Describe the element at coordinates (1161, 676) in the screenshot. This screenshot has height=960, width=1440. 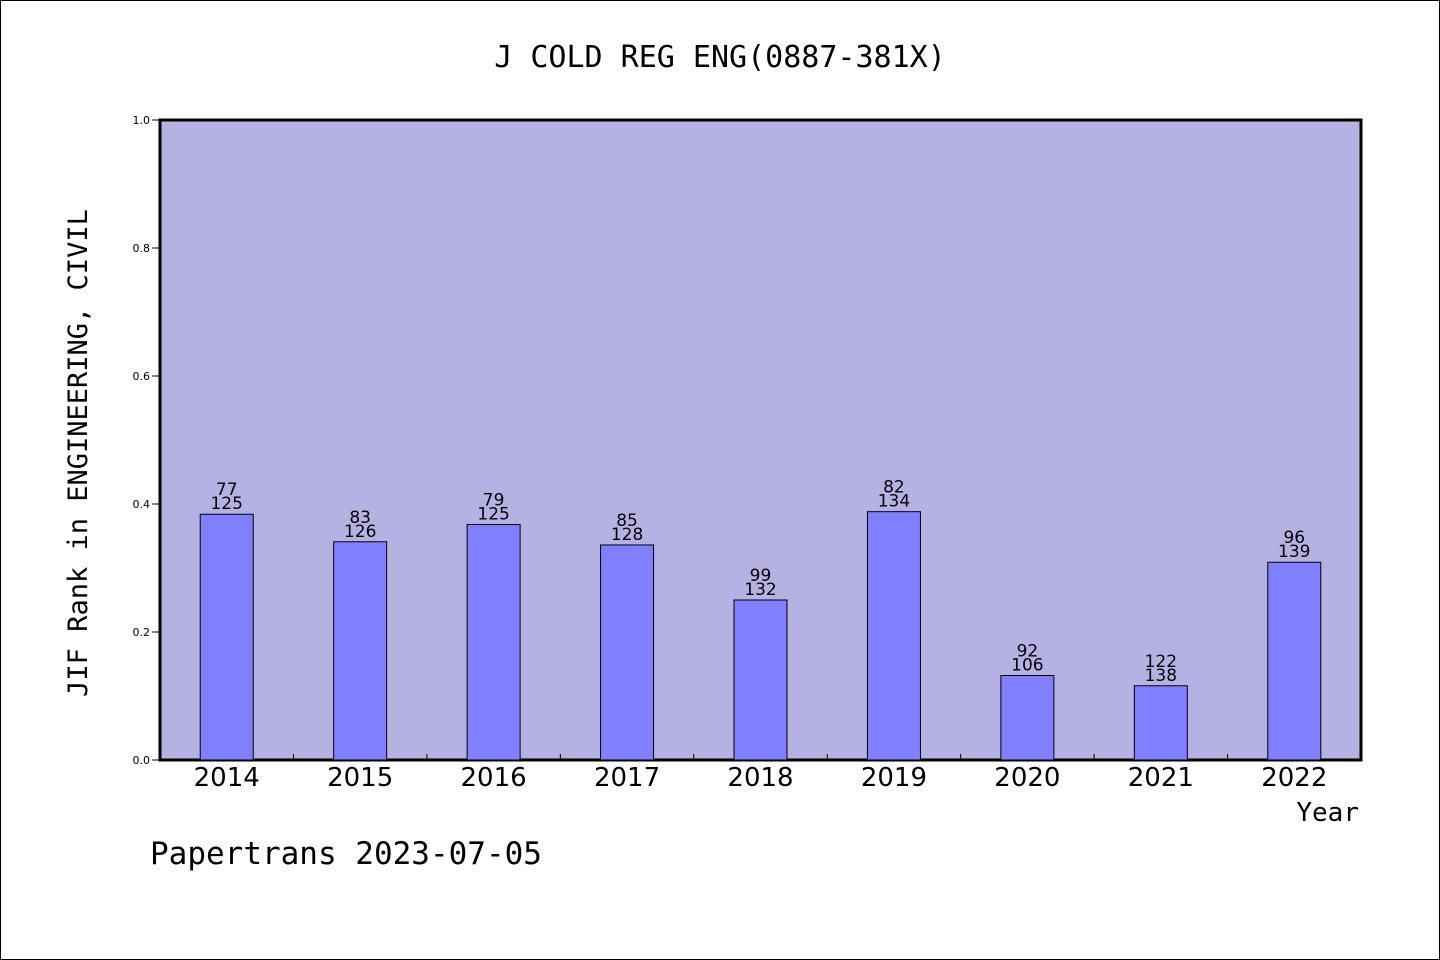
I see `total-label-2021: 138` at that location.